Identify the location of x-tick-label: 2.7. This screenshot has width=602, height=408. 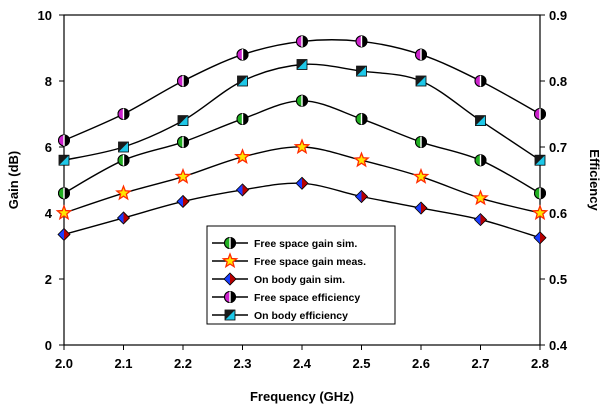
(480, 363).